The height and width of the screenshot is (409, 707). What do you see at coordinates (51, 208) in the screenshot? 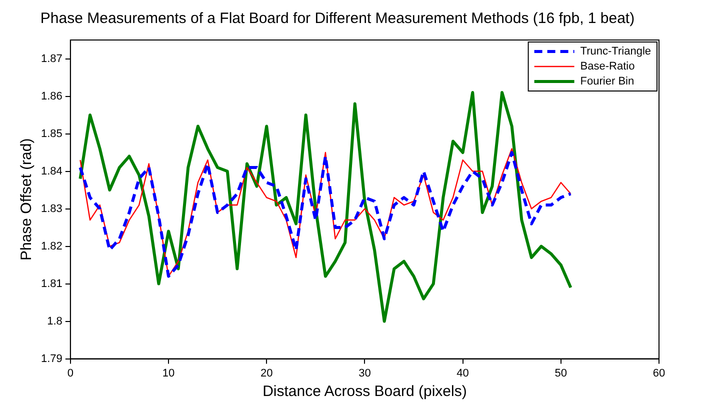
I see `y-tick-label: 1.83` at bounding box center [51, 208].